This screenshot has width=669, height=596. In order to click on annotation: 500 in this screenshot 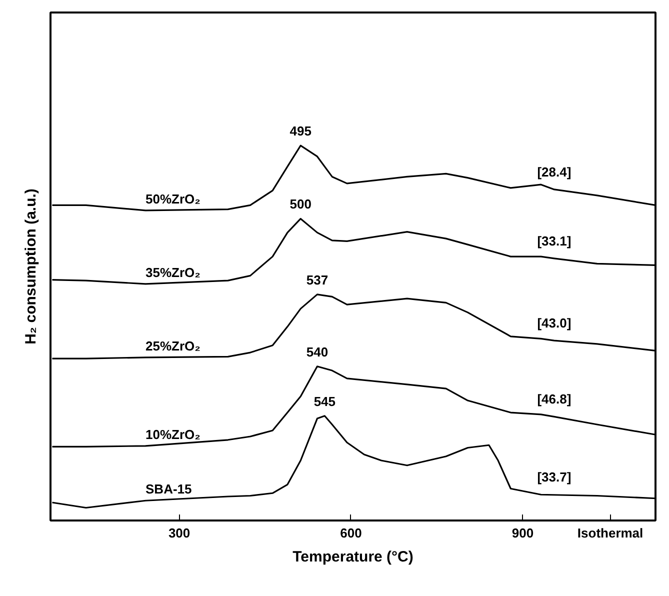, I will do `click(301, 204)`.